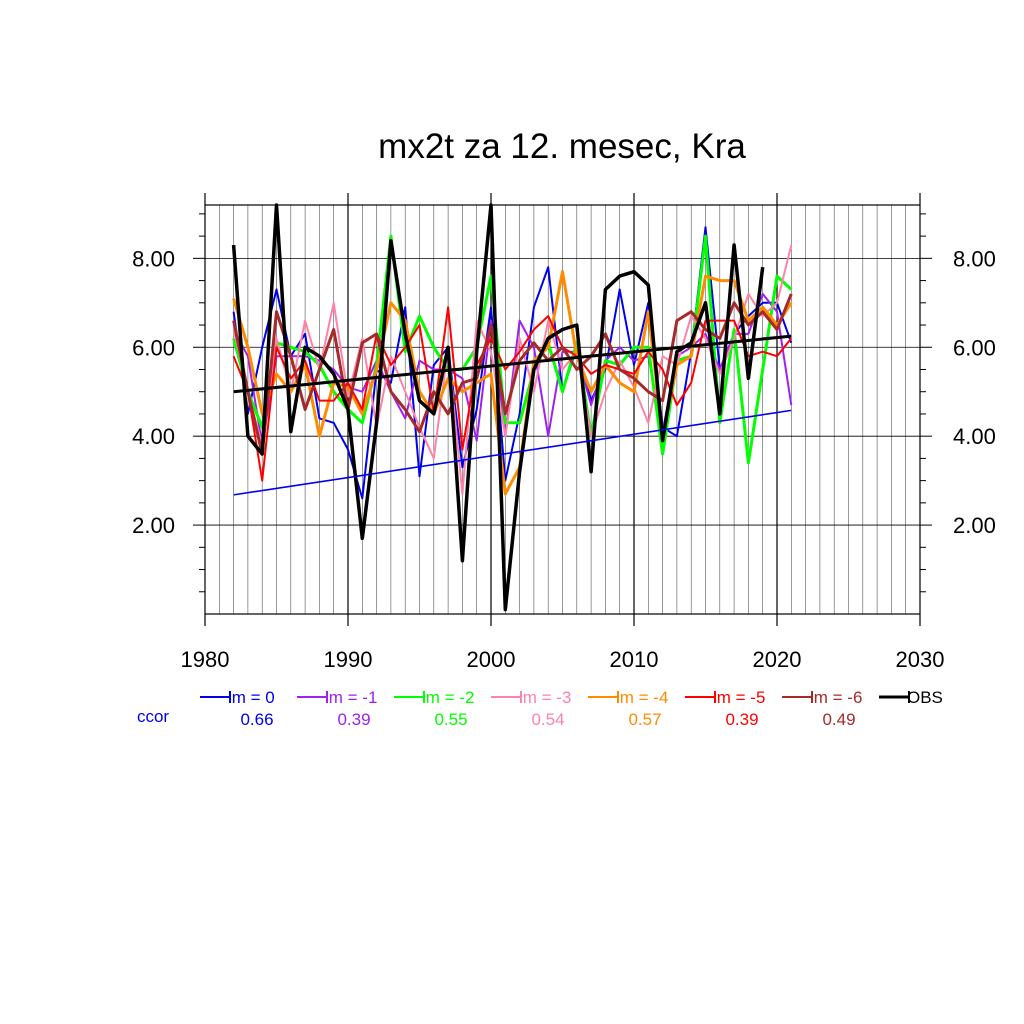  What do you see at coordinates (153, 436) in the screenshot?
I see `y-tick-label-left: 4.00` at bounding box center [153, 436].